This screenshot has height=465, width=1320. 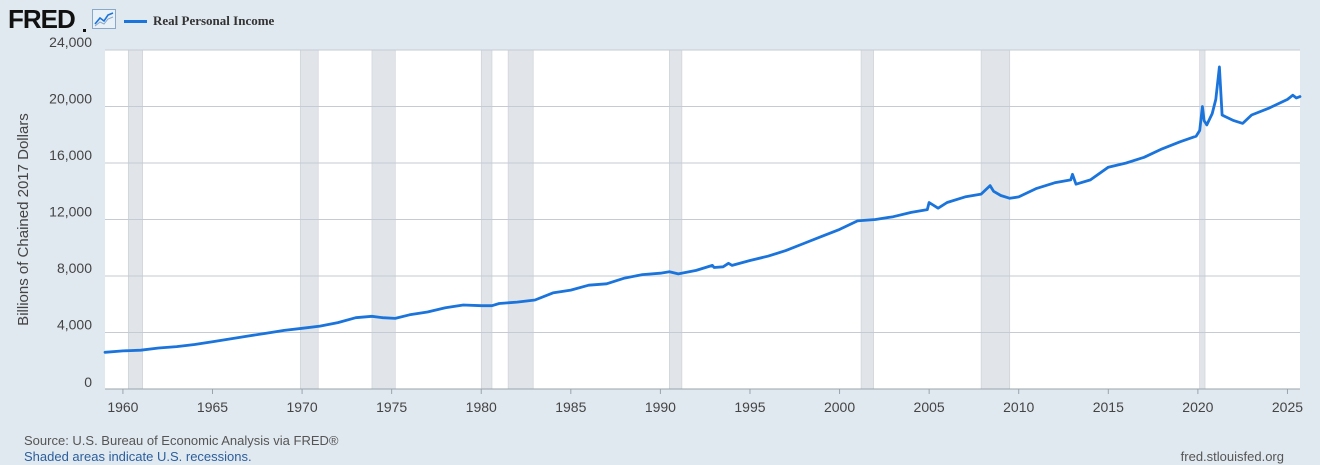 What do you see at coordinates (391, 407) in the screenshot?
I see `x-tick-label: 1975` at bounding box center [391, 407].